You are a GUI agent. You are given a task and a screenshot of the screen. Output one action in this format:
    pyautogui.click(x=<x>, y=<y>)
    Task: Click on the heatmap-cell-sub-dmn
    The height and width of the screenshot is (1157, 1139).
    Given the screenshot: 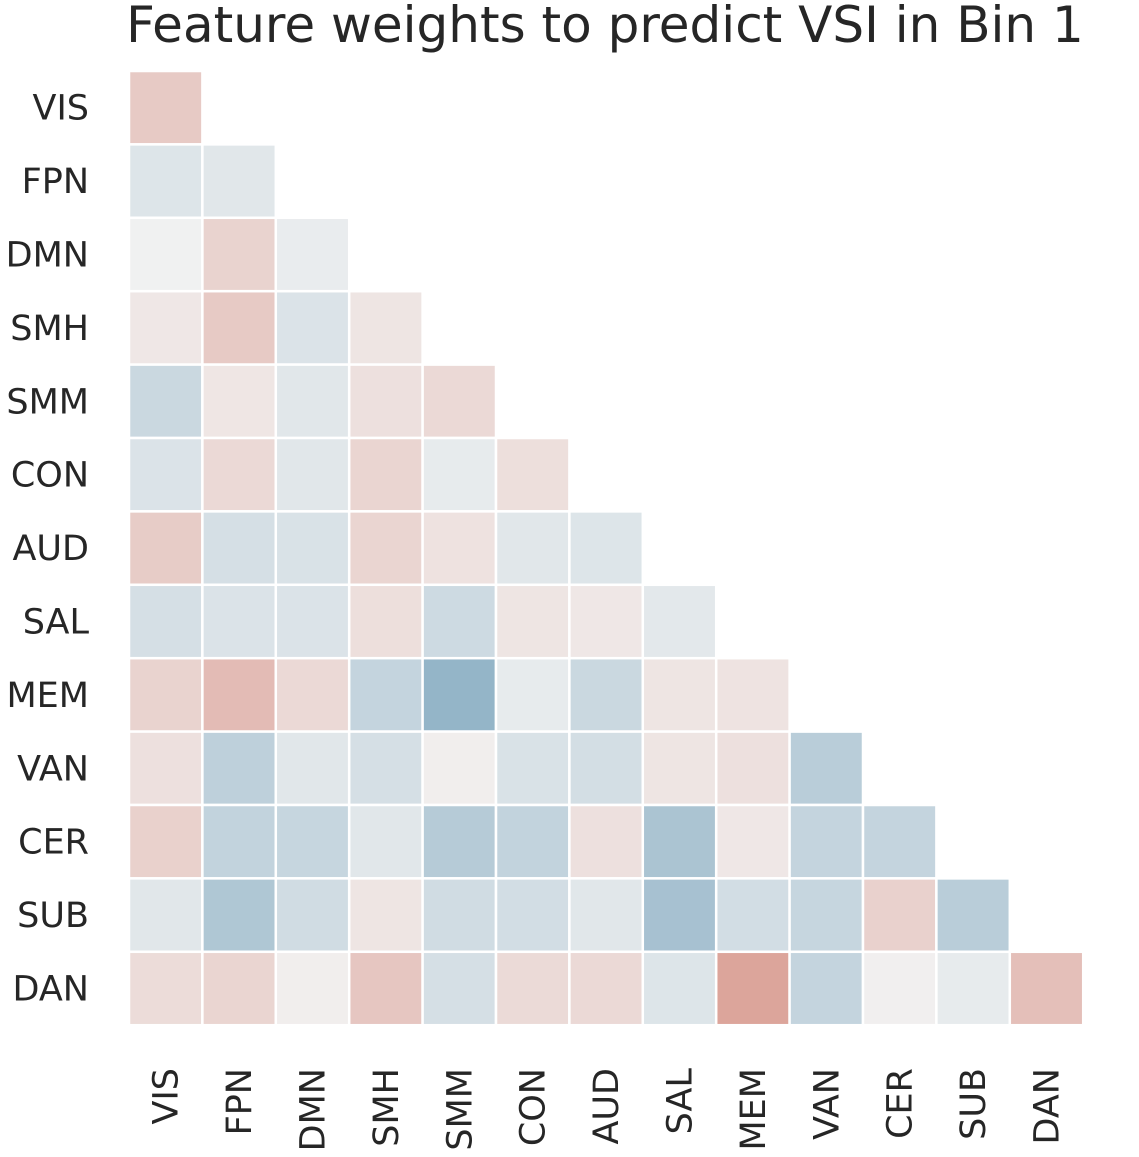 What is the action you would take?
    pyautogui.click(x=312, y=914)
    